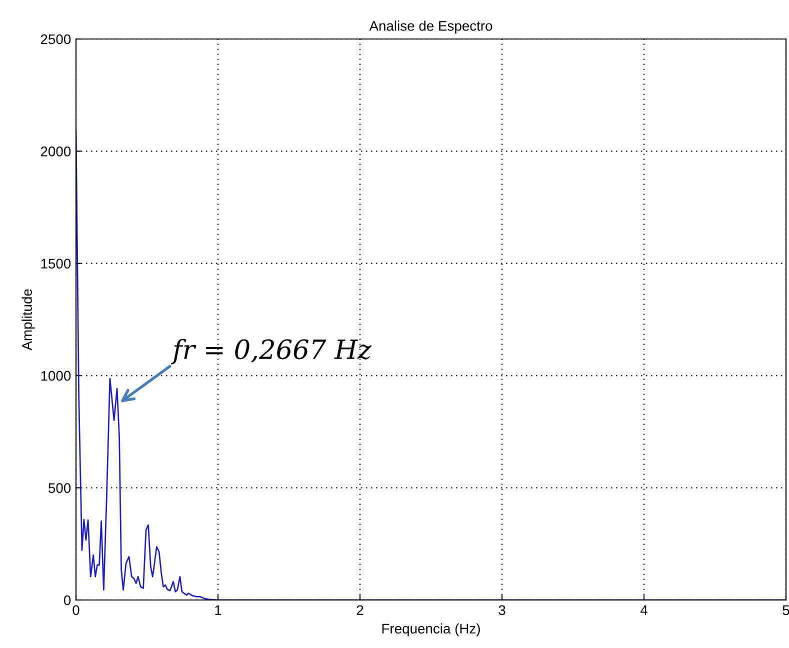  I want to click on x-tick-label: 3, so click(502, 610).